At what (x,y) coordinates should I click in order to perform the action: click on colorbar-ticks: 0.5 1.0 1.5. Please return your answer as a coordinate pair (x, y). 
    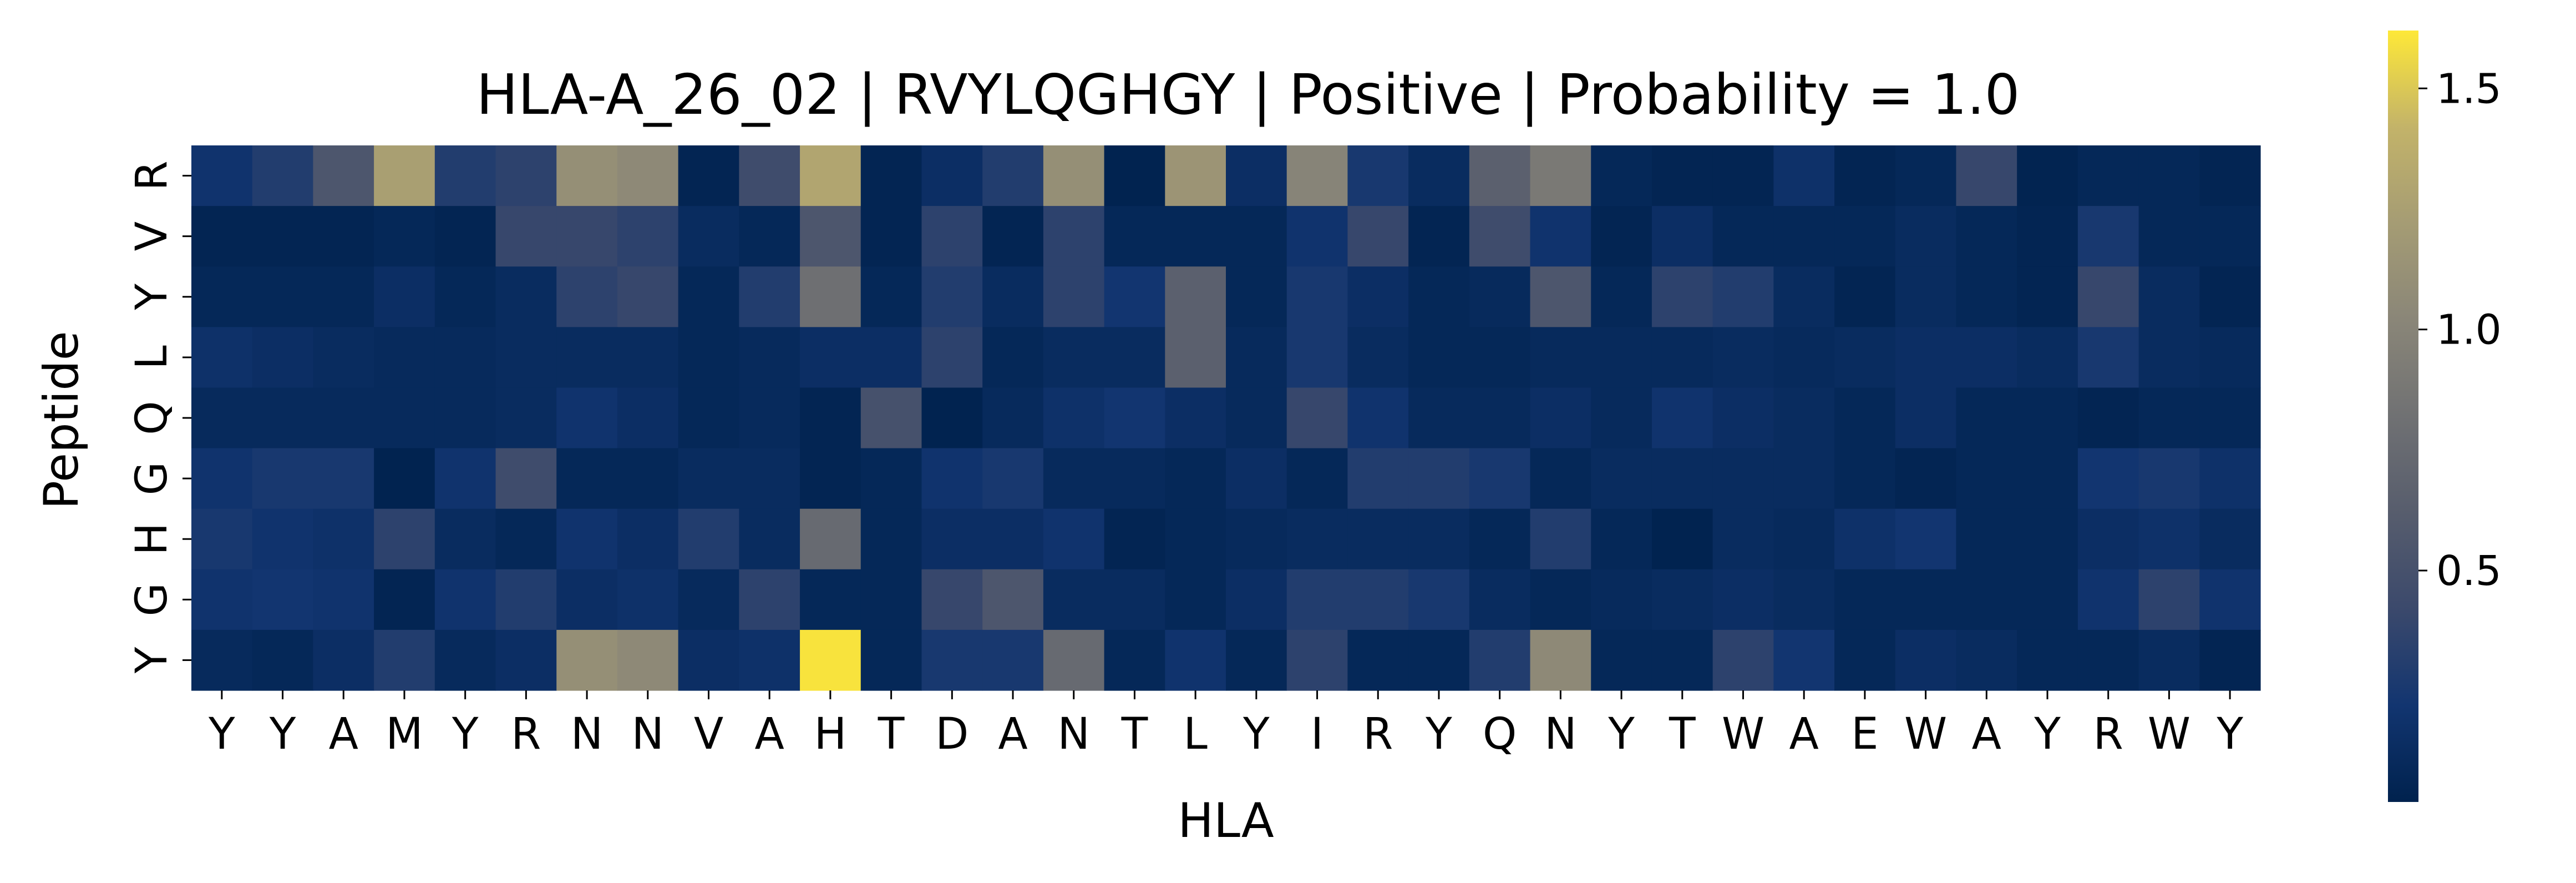
    Looking at the image, I should click on (2460, 330).